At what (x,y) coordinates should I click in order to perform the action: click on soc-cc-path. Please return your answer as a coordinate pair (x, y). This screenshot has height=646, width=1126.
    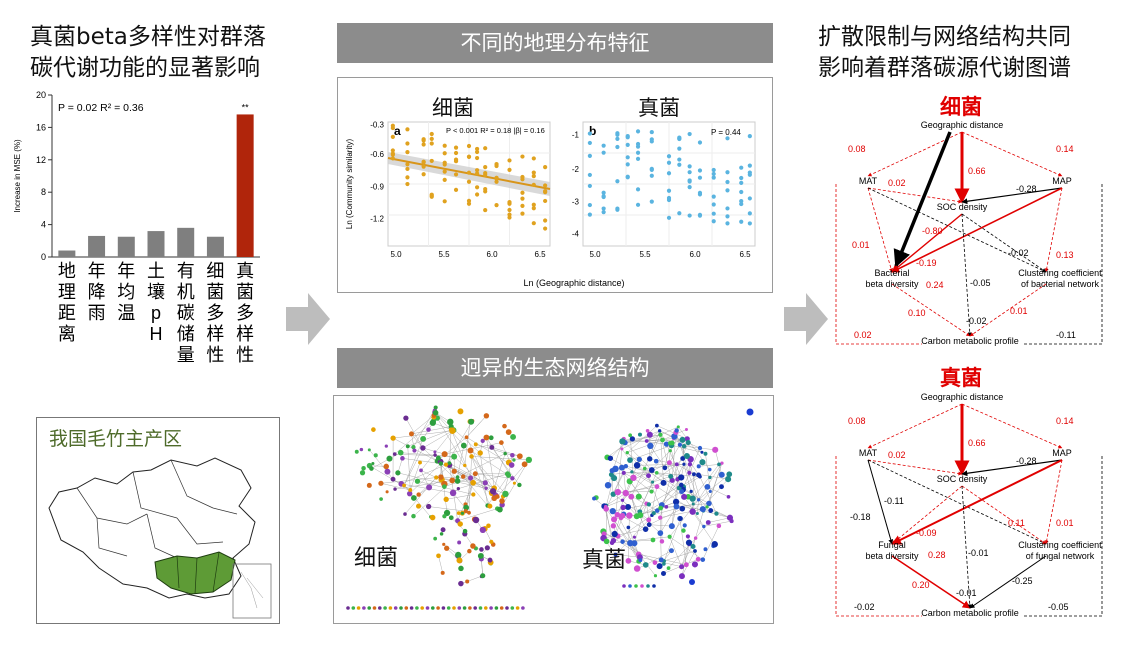
    Looking at the image, I should click on (1004, 515).